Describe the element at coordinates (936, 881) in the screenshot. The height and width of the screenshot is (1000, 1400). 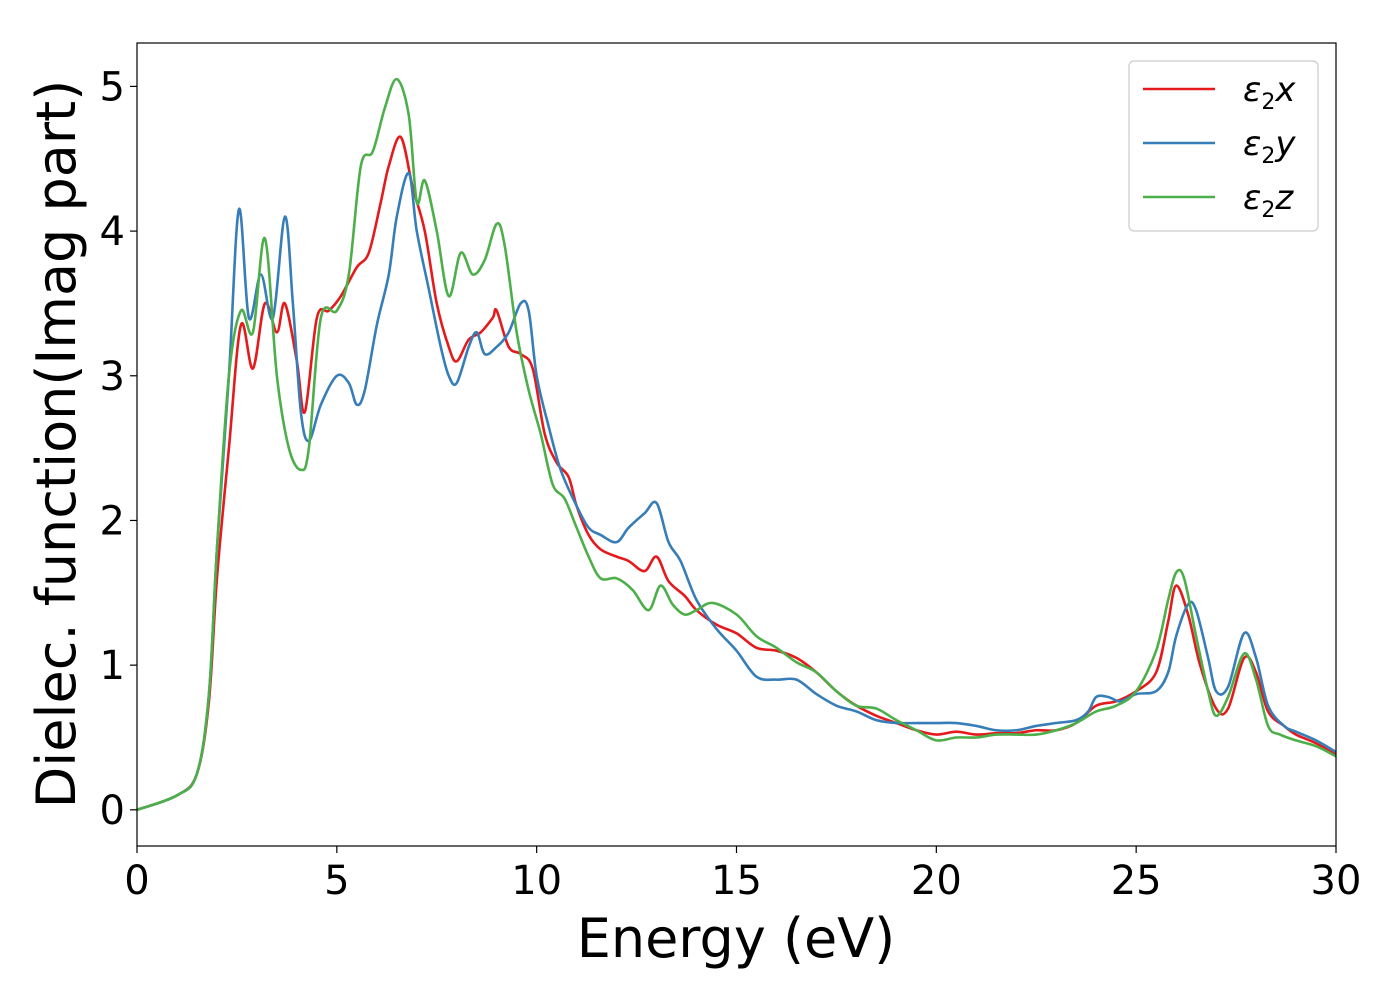
I see `x-tick-label: 20` at that location.